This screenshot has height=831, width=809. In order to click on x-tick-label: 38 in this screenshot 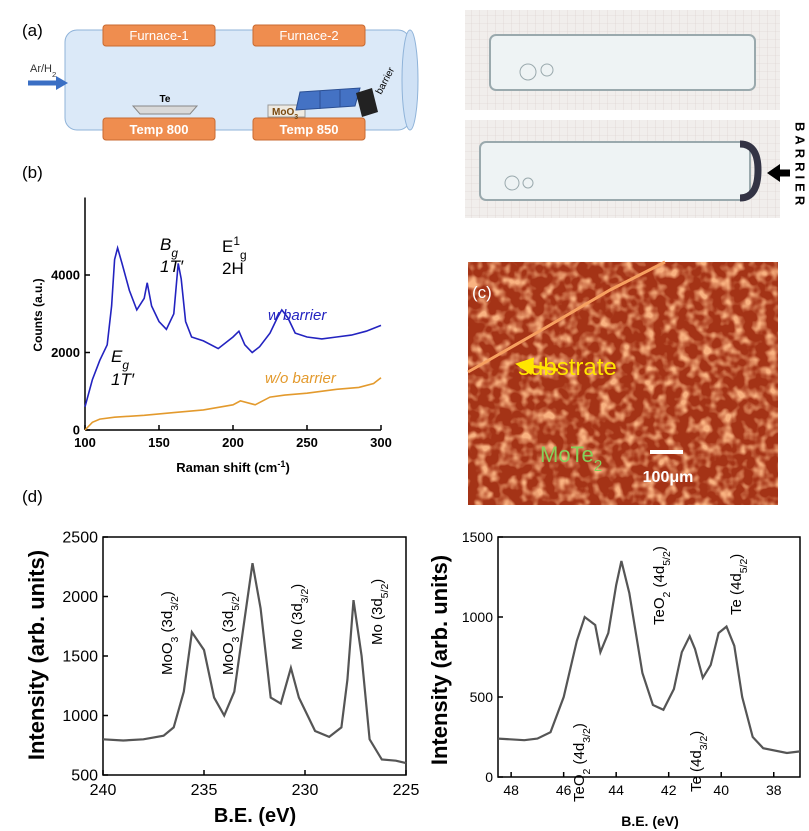, I will do `click(774, 790)`.